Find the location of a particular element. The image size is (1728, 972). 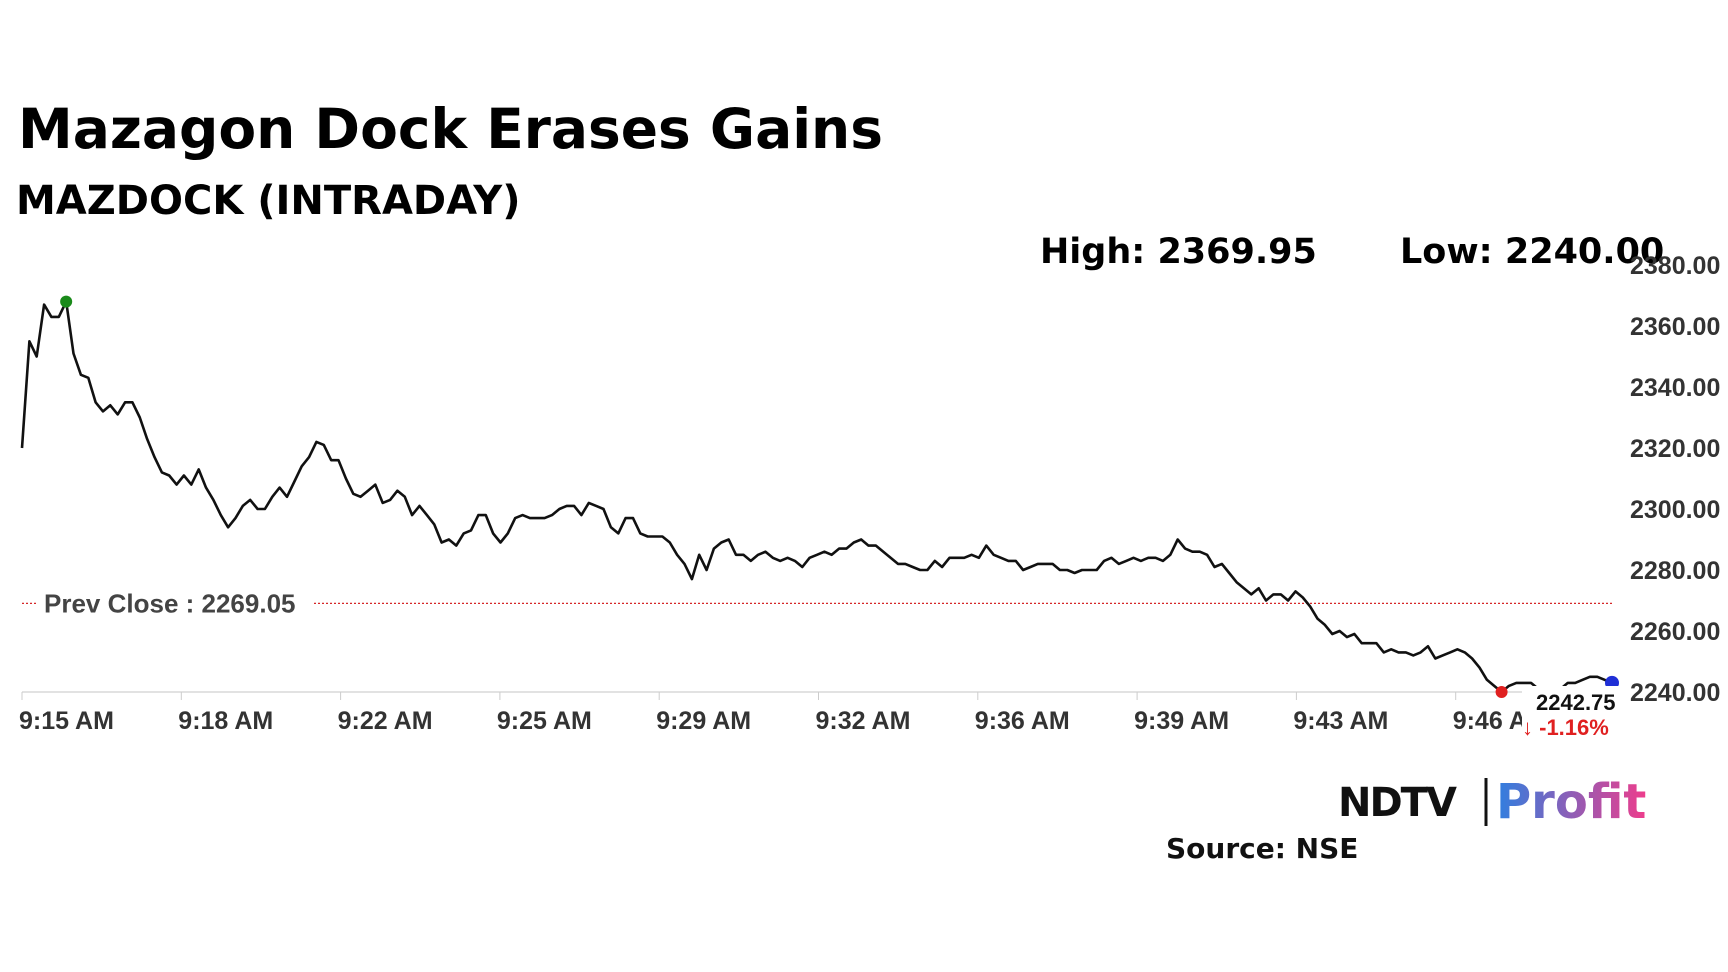

x-tick-label: 9:36 AM is located at coordinates (1022, 721).